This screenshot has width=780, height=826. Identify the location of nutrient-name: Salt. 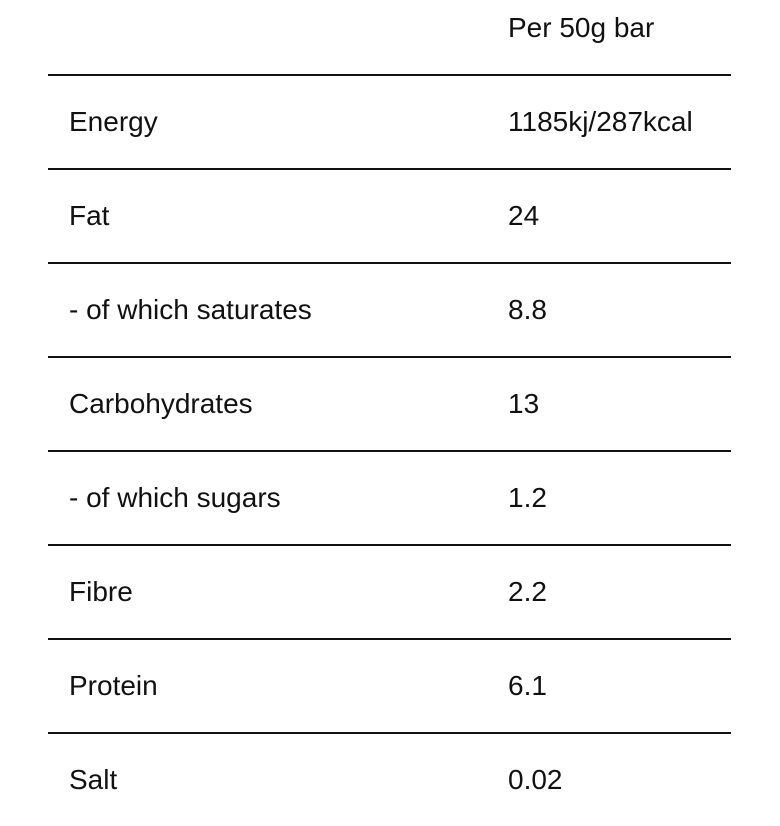
(93, 779).